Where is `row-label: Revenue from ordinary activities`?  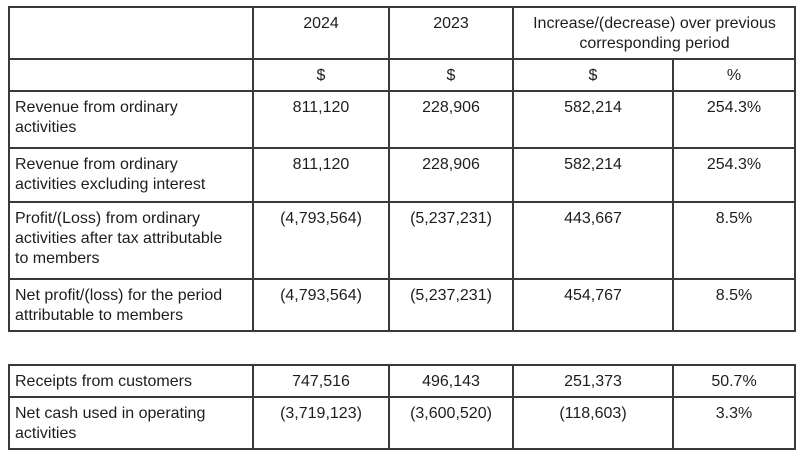
row-label: Revenue from ordinary activities is located at coordinates (131, 119).